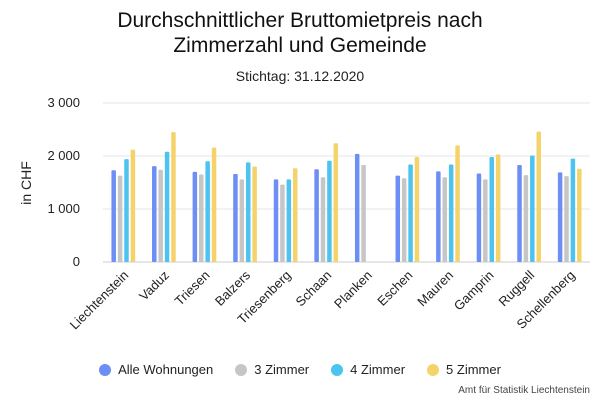 The width and height of the screenshot is (600, 400). What do you see at coordinates (282, 369) in the screenshot?
I see `legend-label: 3 Zimmer` at bounding box center [282, 369].